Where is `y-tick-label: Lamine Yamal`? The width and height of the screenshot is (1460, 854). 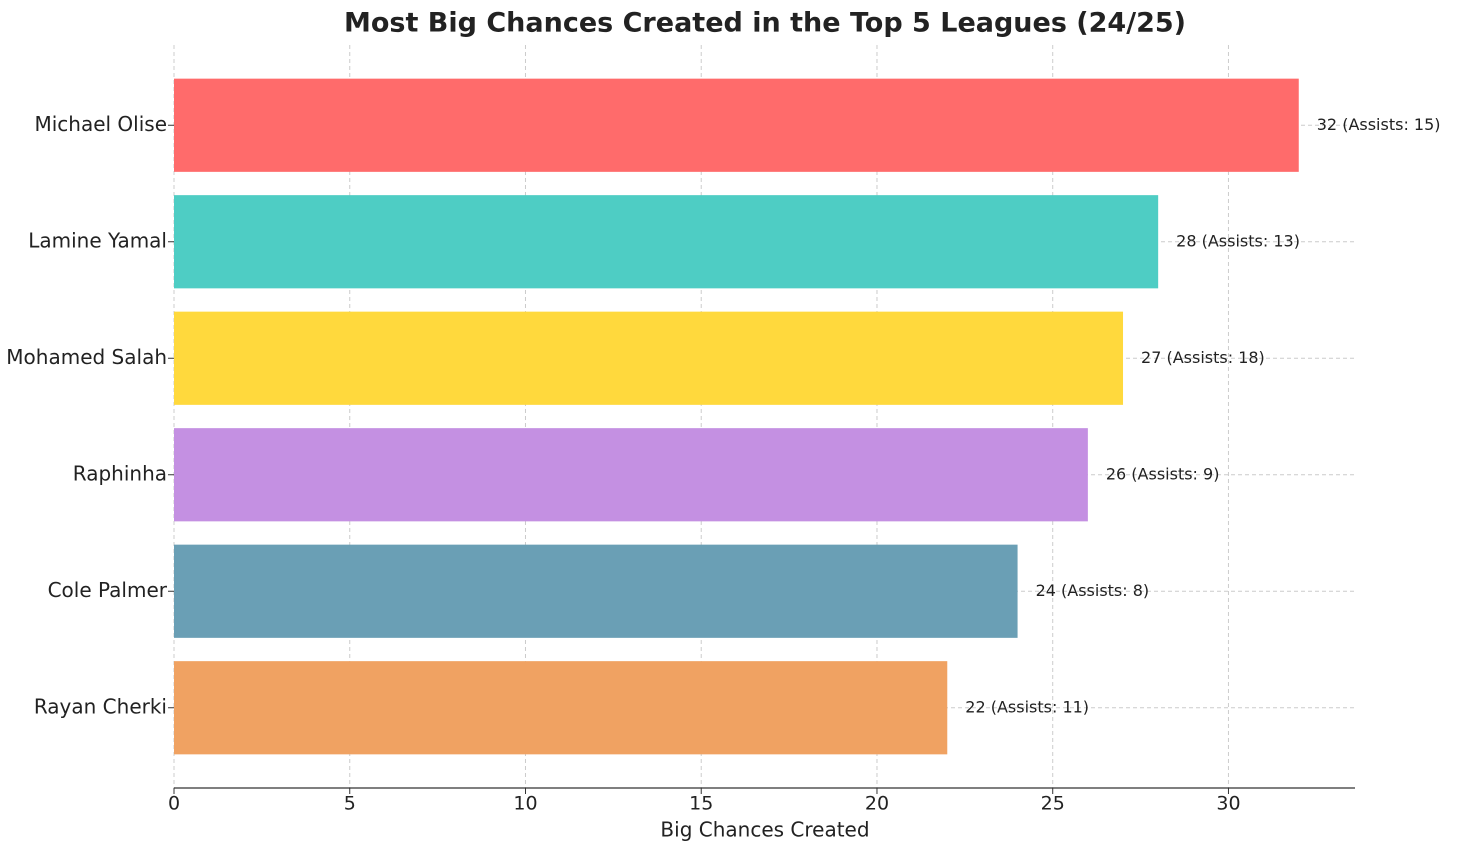
y-tick-label: Lamine Yamal is located at coordinates (97, 240).